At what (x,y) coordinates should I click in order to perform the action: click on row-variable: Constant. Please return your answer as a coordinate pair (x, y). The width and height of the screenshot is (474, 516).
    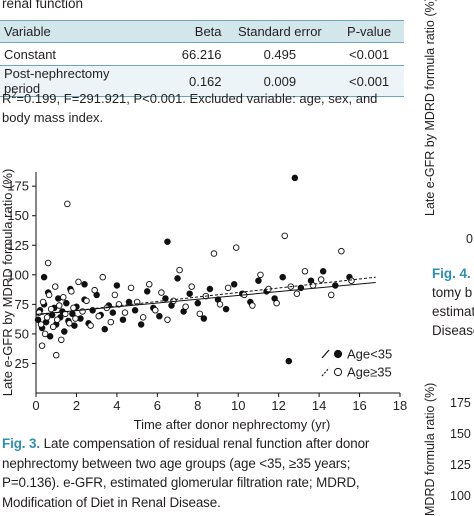
    Looking at the image, I should click on (30, 54).